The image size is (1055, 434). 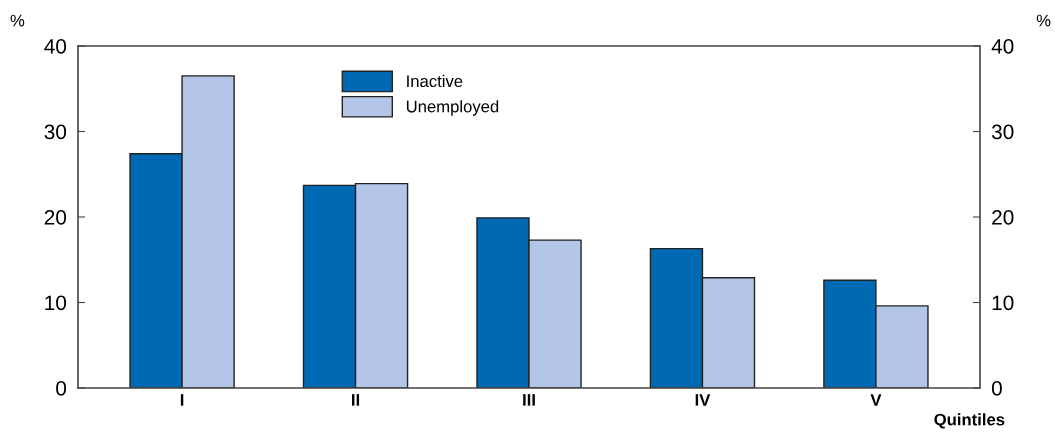 What do you see at coordinates (1003, 217) in the screenshot?
I see `y2-tick-label: 20` at bounding box center [1003, 217].